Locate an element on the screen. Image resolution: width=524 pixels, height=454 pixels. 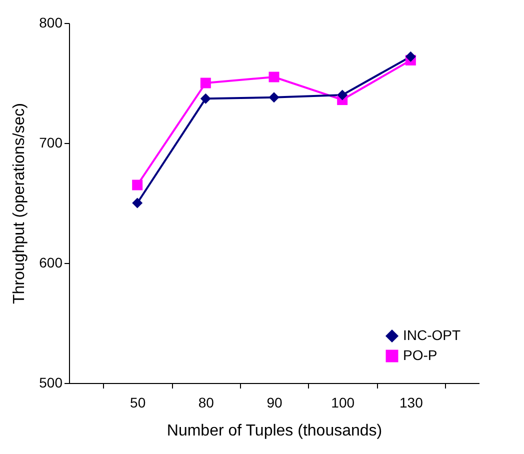
x-axis-title: Number of Tuples (thousands) is located at coordinates (274, 431).